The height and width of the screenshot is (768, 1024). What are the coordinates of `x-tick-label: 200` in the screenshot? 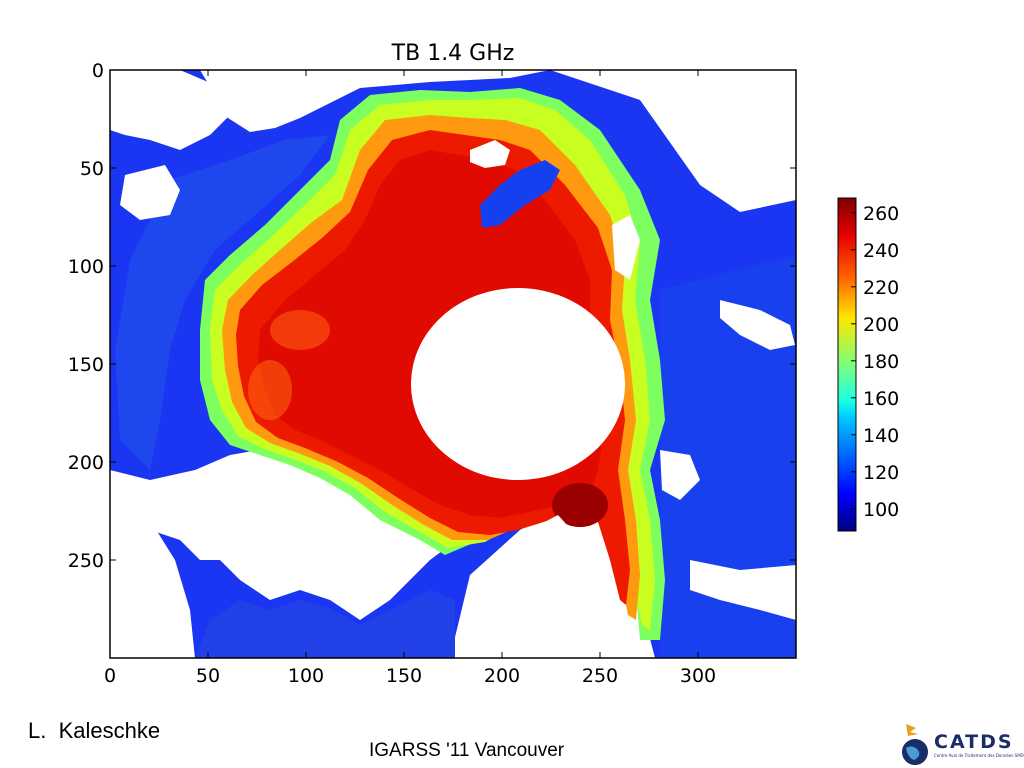 It's located at (502, 676).